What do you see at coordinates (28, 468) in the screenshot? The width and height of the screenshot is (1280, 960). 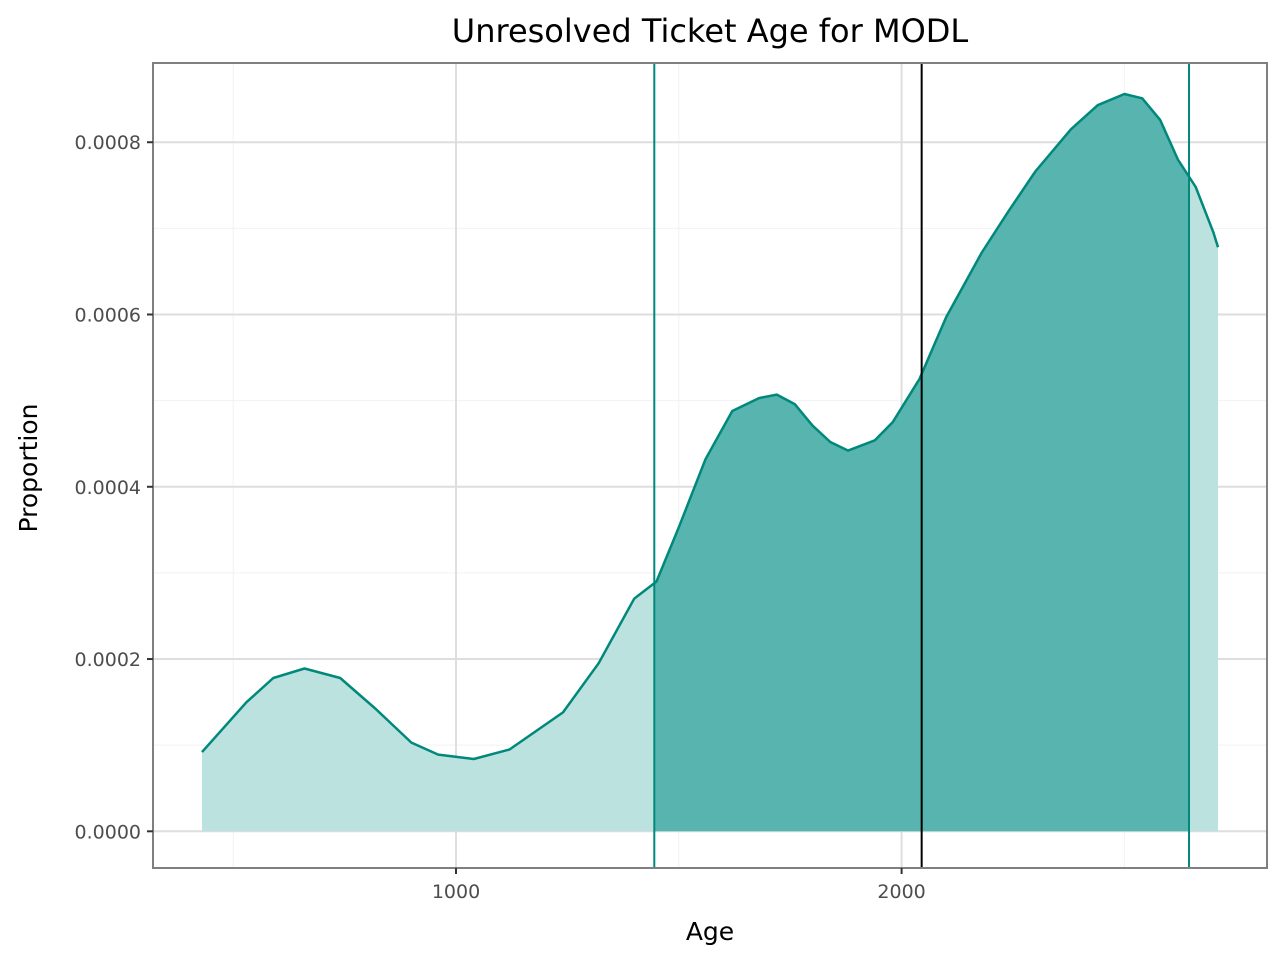 I see `y-axis-title: Proportion` at bounding box center [28, 468].